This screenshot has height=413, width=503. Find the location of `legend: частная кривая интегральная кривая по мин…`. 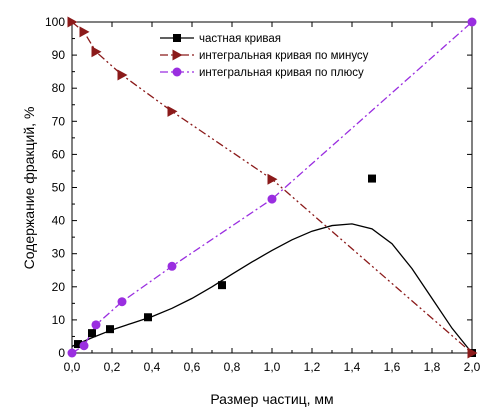

legend: частная кривая интегральная кривая по мин… is located at coordinates (264, 56).